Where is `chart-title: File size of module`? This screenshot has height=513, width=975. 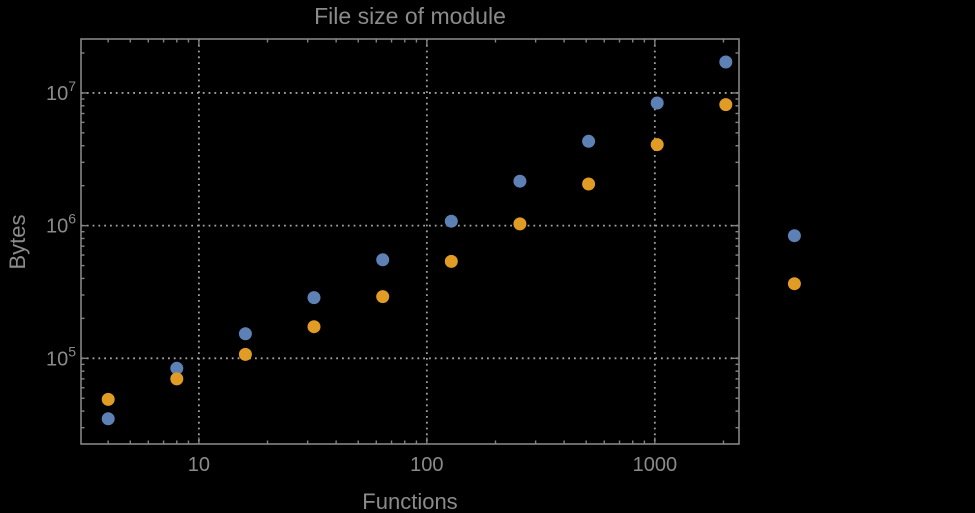 chart-title: File size of module is located at coordinates (410, 16).